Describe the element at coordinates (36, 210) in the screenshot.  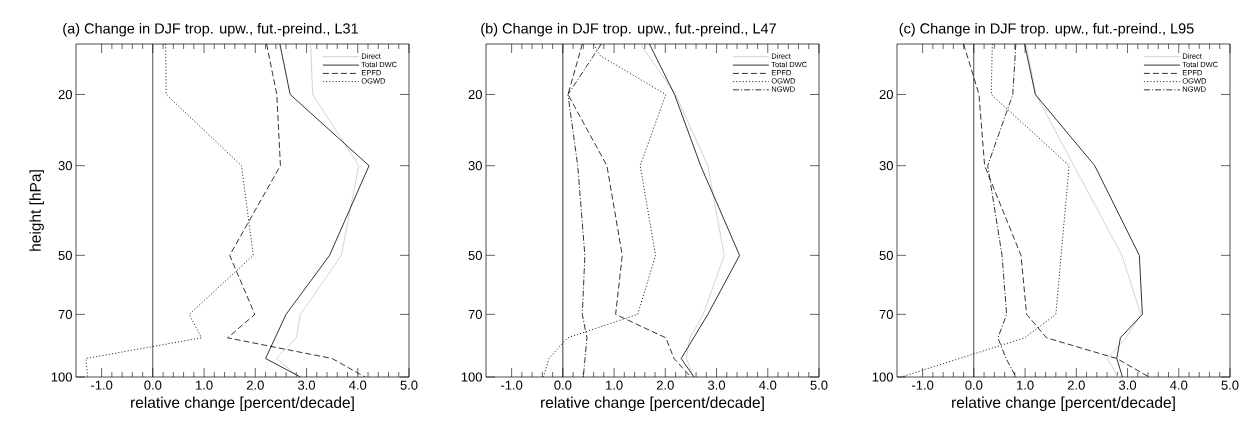
I see `y-axis-title: height [hPa]` at that location.